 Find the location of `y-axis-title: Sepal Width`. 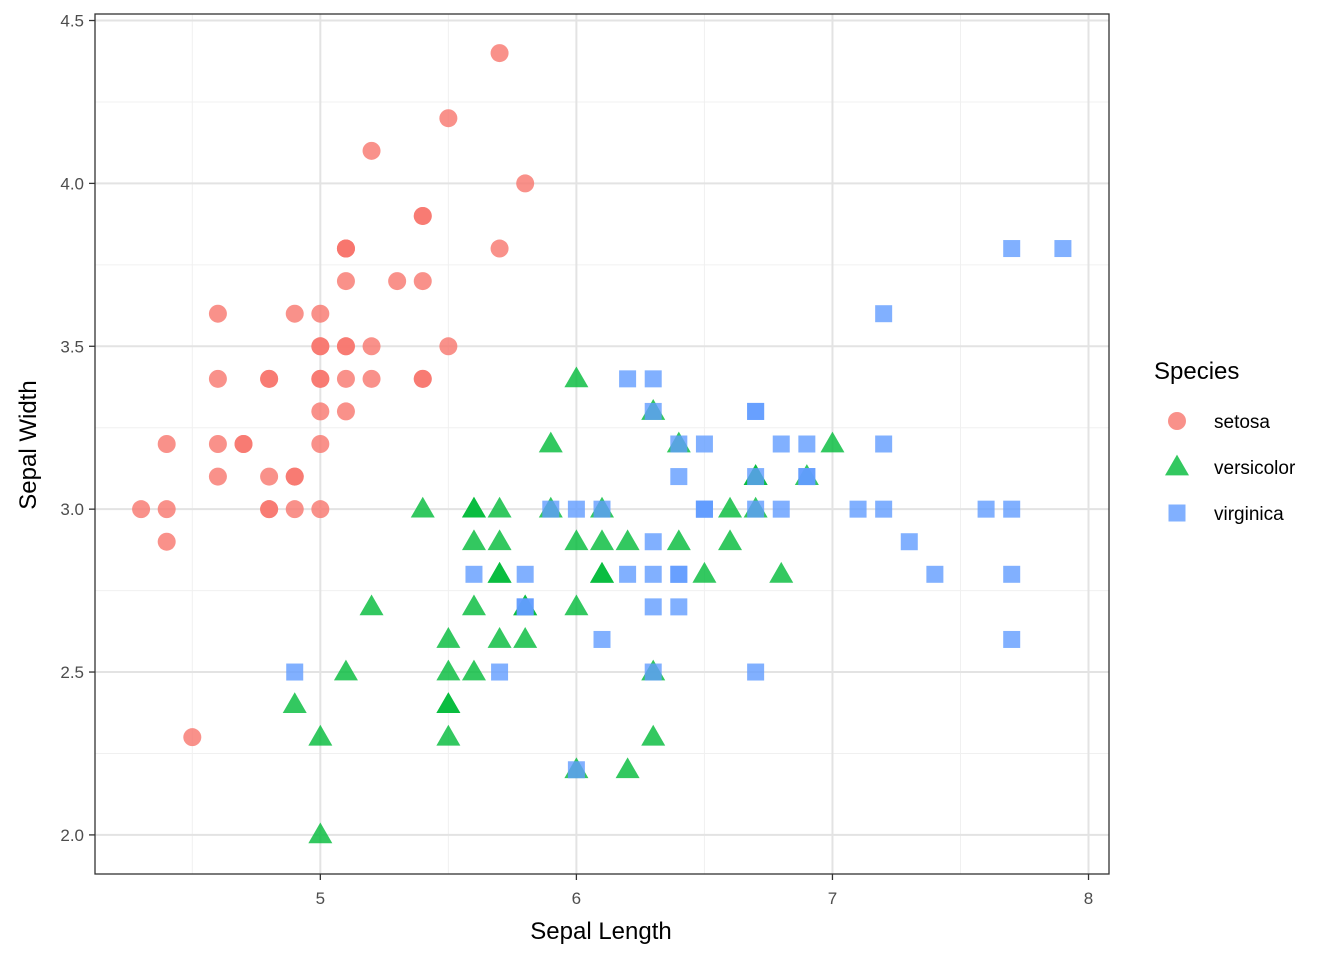

y-axis-title: Sepal Width is located at coordinates (28, 444).